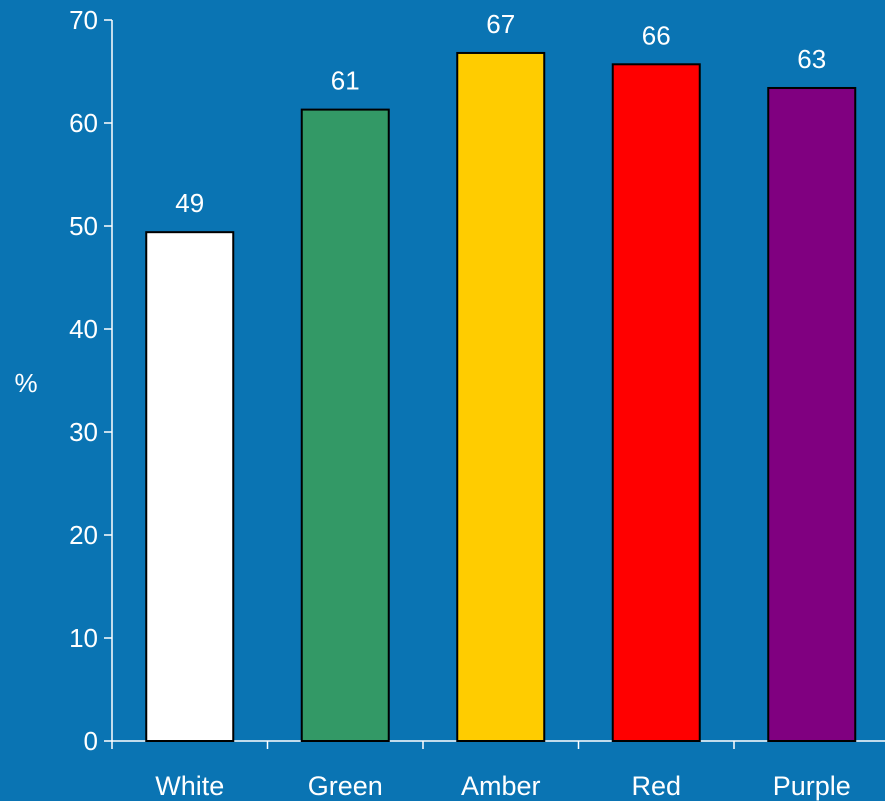 The width and height of the screenshot is (885, 801). I want to click on y-tick-label: 60, so click(83, 123).